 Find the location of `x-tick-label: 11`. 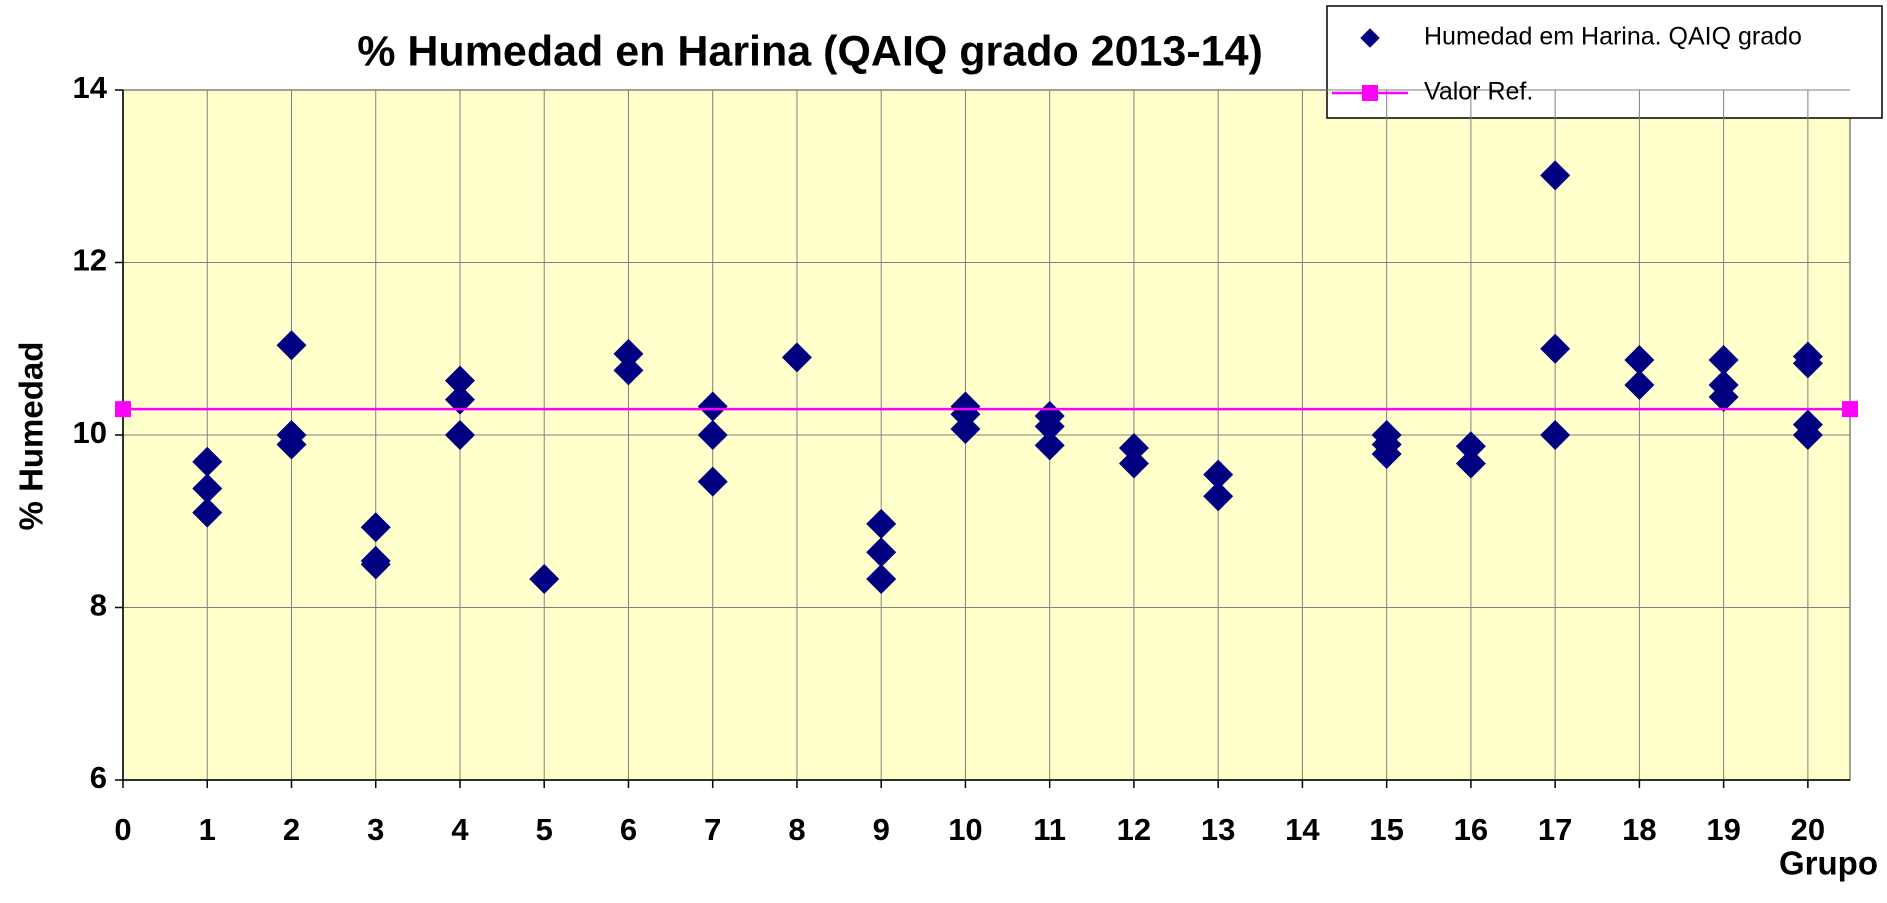

x-tick-label: 11 is located at coordinates (1049, 829).